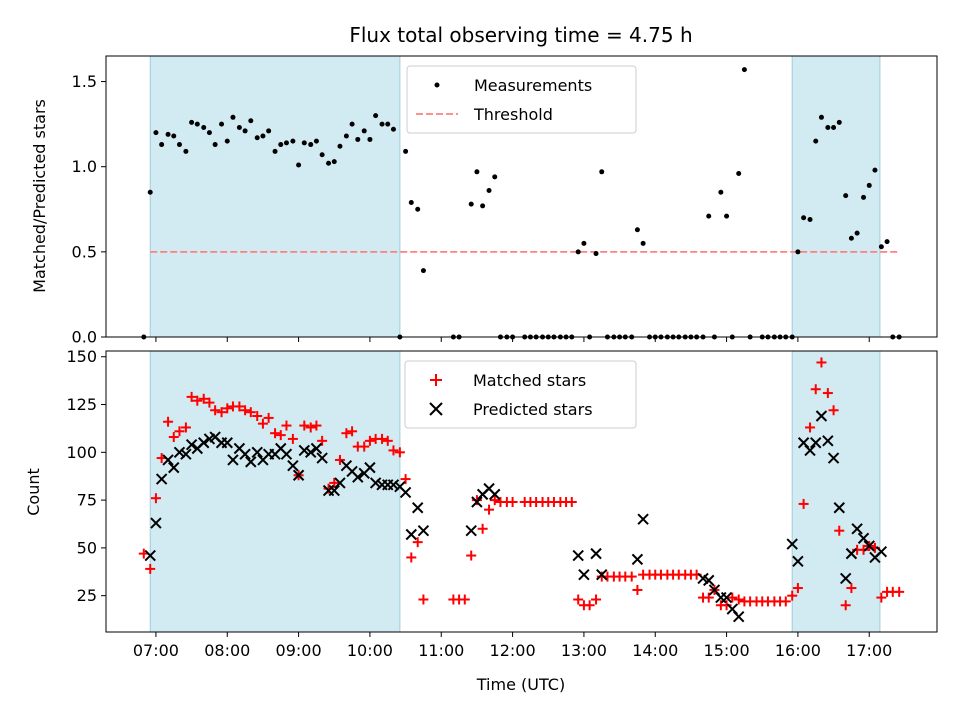  I want to click on x-tick-label: 10:00, so click(370, 650).